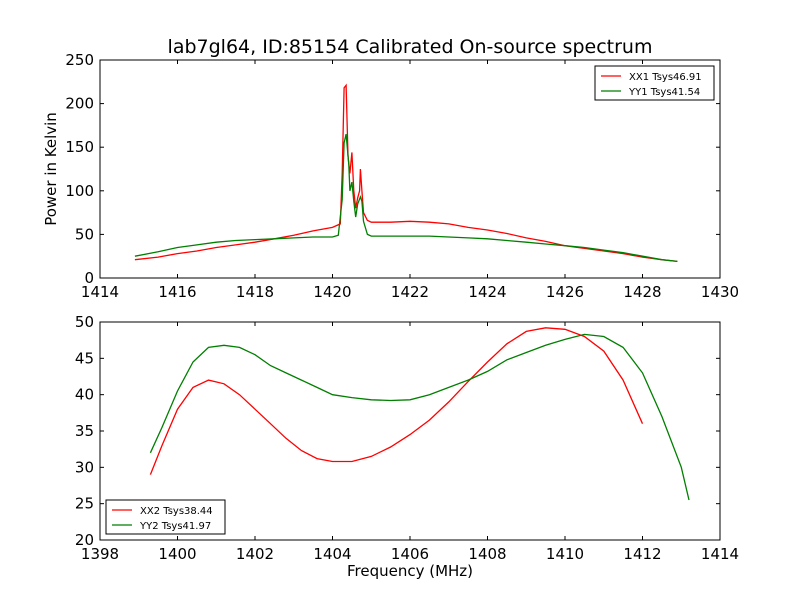 The image size is (800, 600). What do you see at coordinates (410, 292) in the screenshot?
I see `x-tick-label: 1422` at bounding box center [410, 292].